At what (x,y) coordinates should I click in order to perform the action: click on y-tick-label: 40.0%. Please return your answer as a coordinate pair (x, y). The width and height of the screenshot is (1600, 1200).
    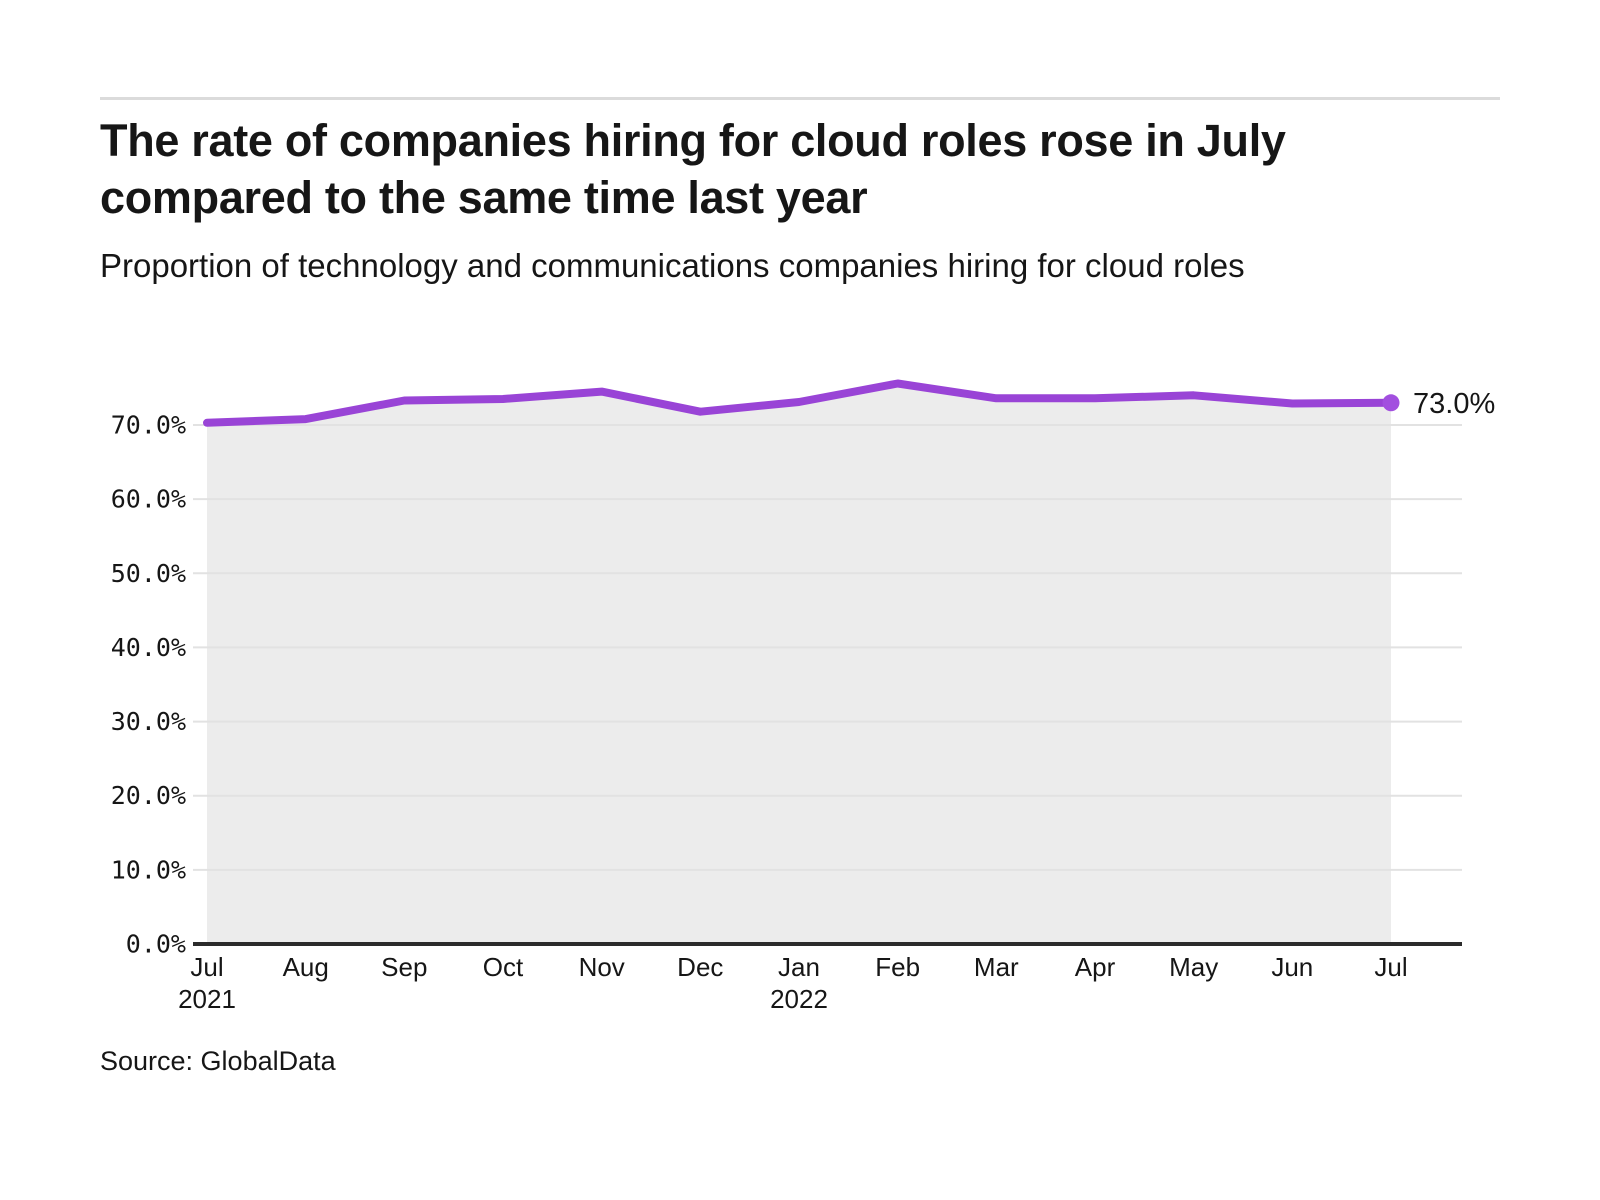
    Looking at the image, I should click on (148, 647).